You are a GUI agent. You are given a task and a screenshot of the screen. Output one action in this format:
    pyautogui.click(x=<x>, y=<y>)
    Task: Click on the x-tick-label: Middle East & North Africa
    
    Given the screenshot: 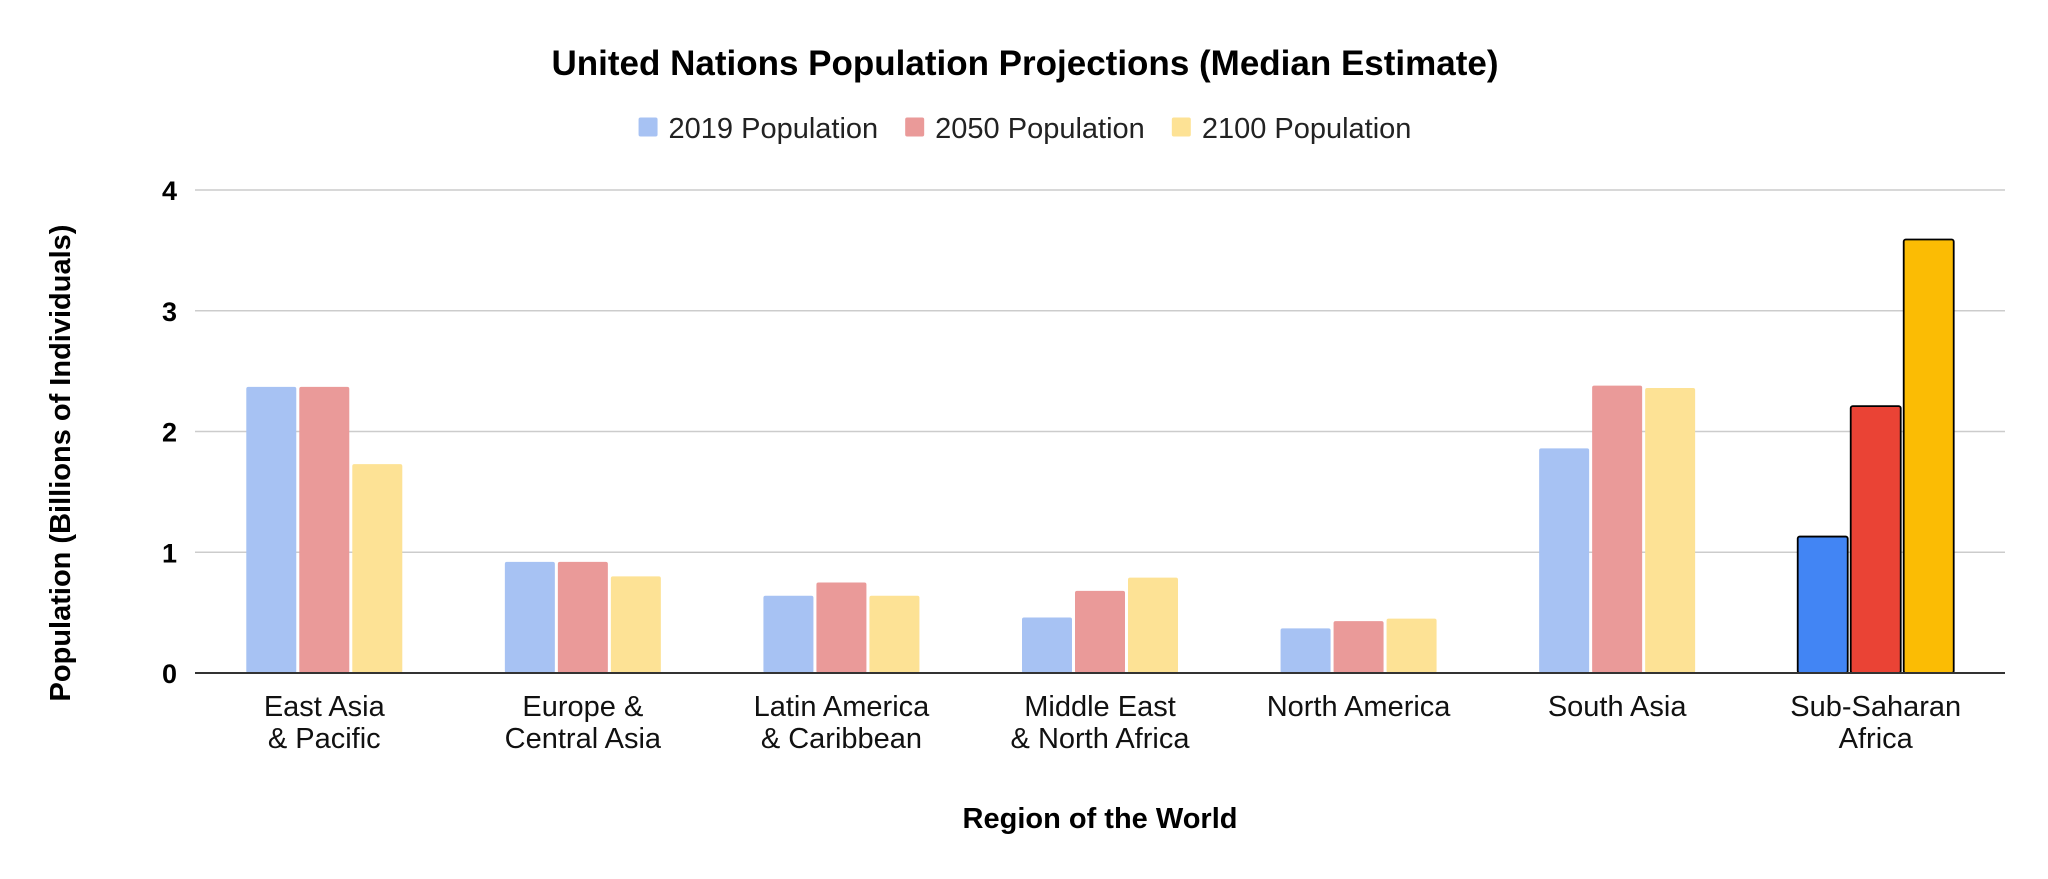 What is the action you would take?
    pyautogui.click(x=1101, y=723)
    